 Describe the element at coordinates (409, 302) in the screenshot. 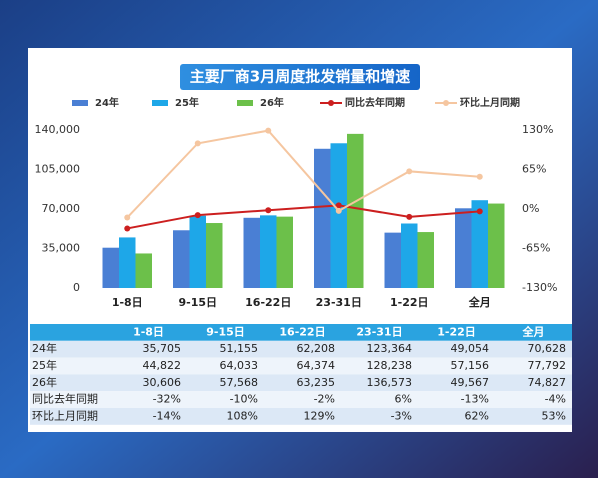

I see `x-tick-label: 1-22日` at that location.